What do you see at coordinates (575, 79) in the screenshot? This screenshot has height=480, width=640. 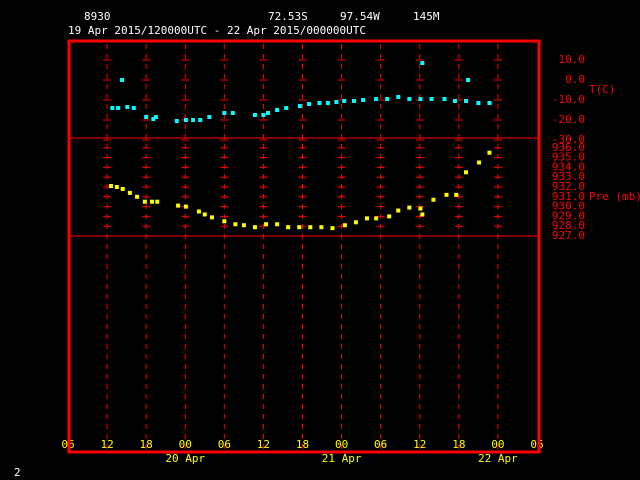 I see `y-tick-label: 0.0` at bounding box center [575, 79].